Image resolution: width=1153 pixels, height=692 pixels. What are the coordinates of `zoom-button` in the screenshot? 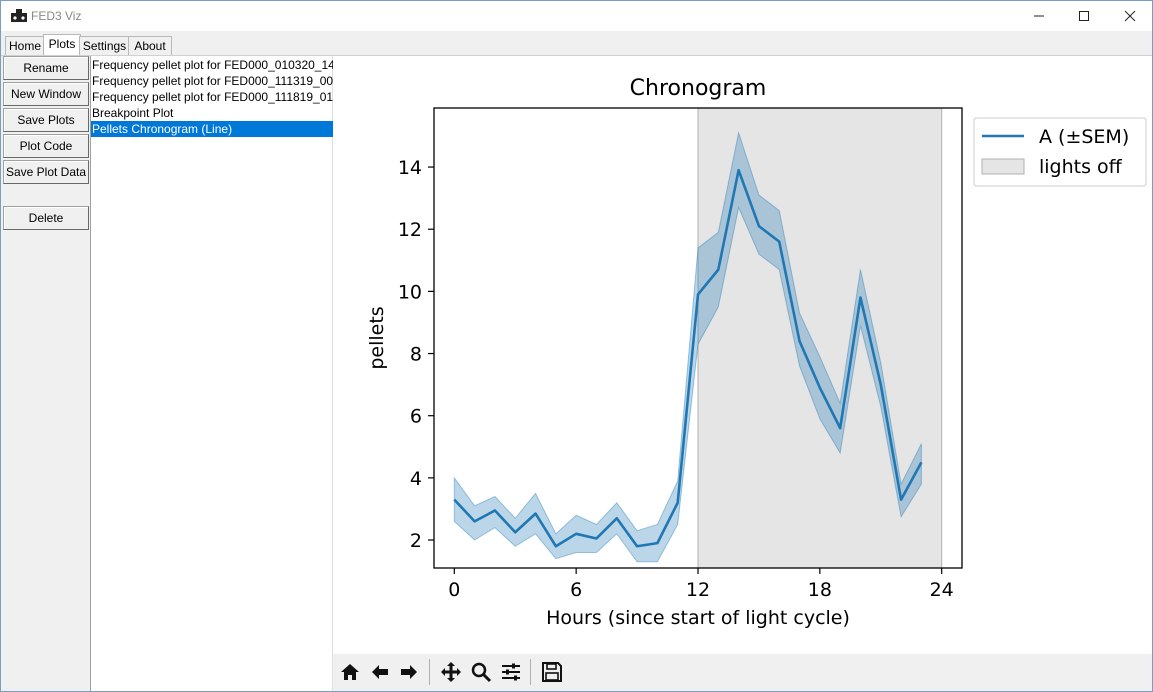 It's located at (480, 671).